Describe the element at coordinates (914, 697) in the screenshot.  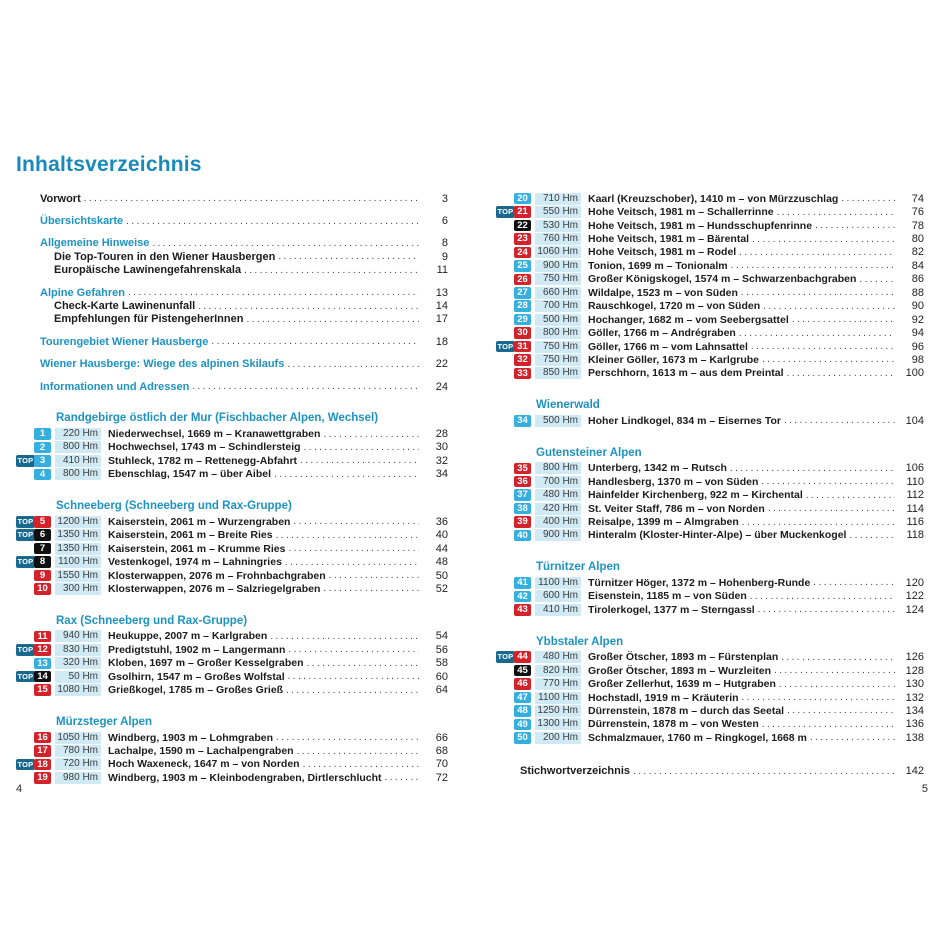
I see `page-ref: 132` at that location.